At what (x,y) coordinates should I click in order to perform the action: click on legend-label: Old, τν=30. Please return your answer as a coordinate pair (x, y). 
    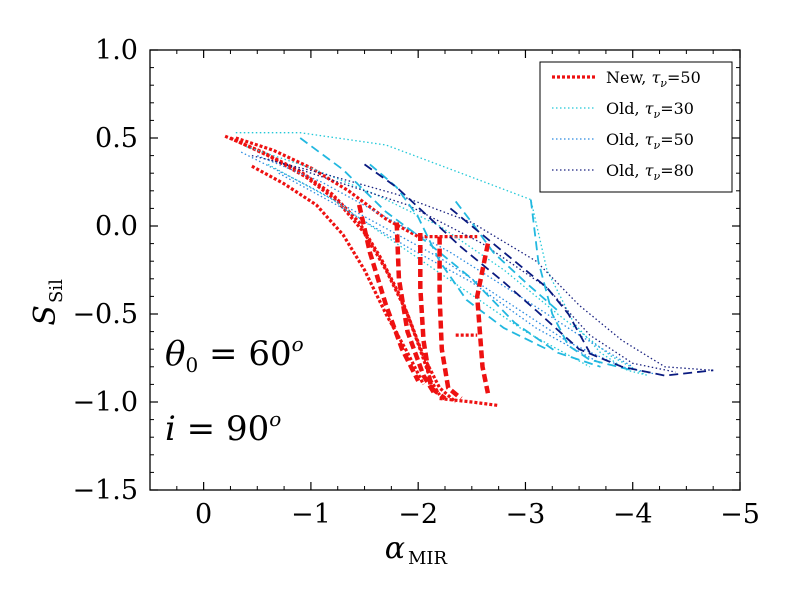
    Looking at the image, I should click on (650, 110).